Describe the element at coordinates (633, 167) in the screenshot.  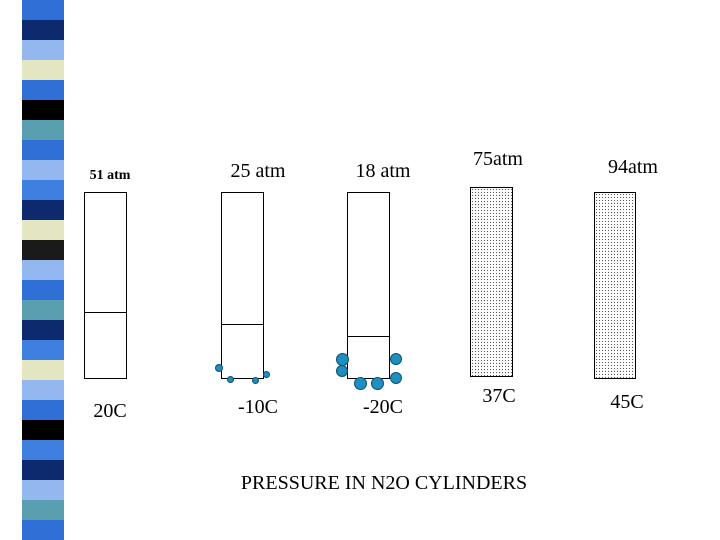
I see `pressure-label-5: 94atm` at that location.